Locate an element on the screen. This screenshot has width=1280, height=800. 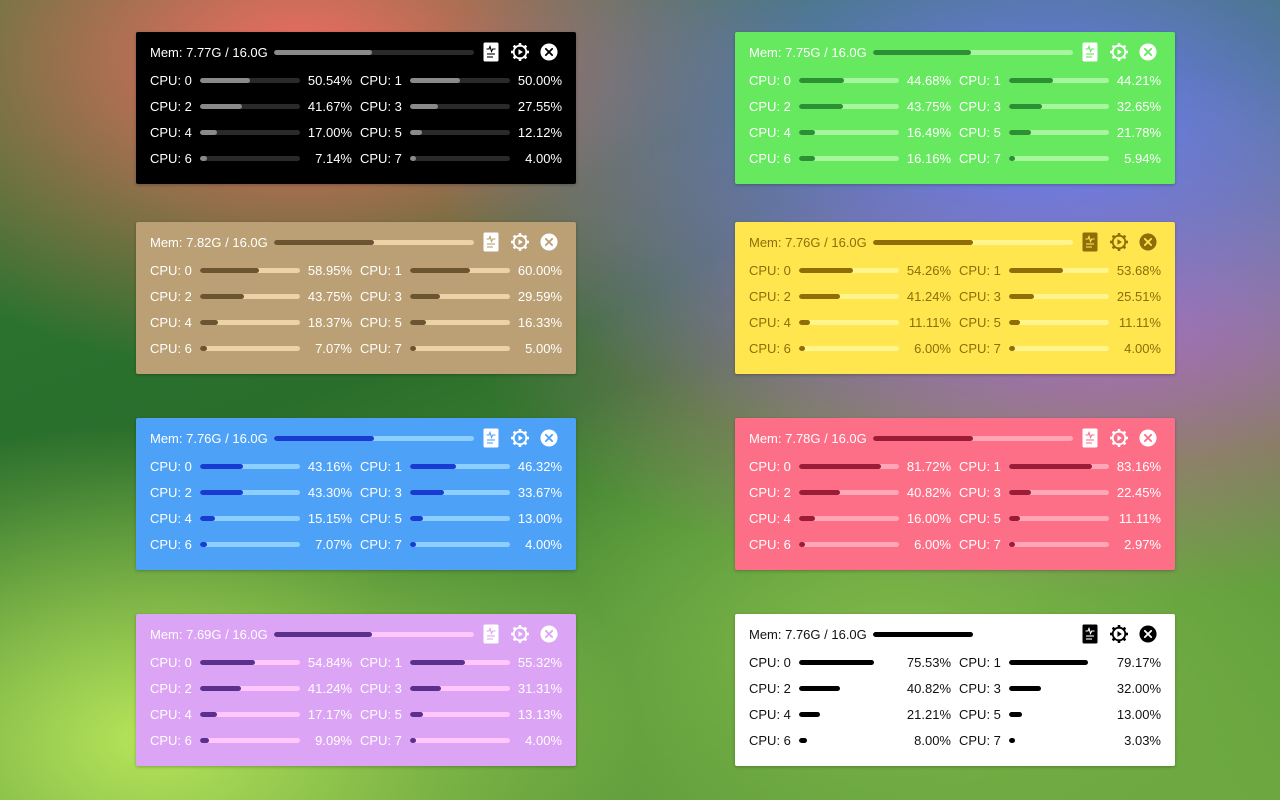
cpu-core-row: CPU: 3 31.31% is located at coordinates (461, 688).